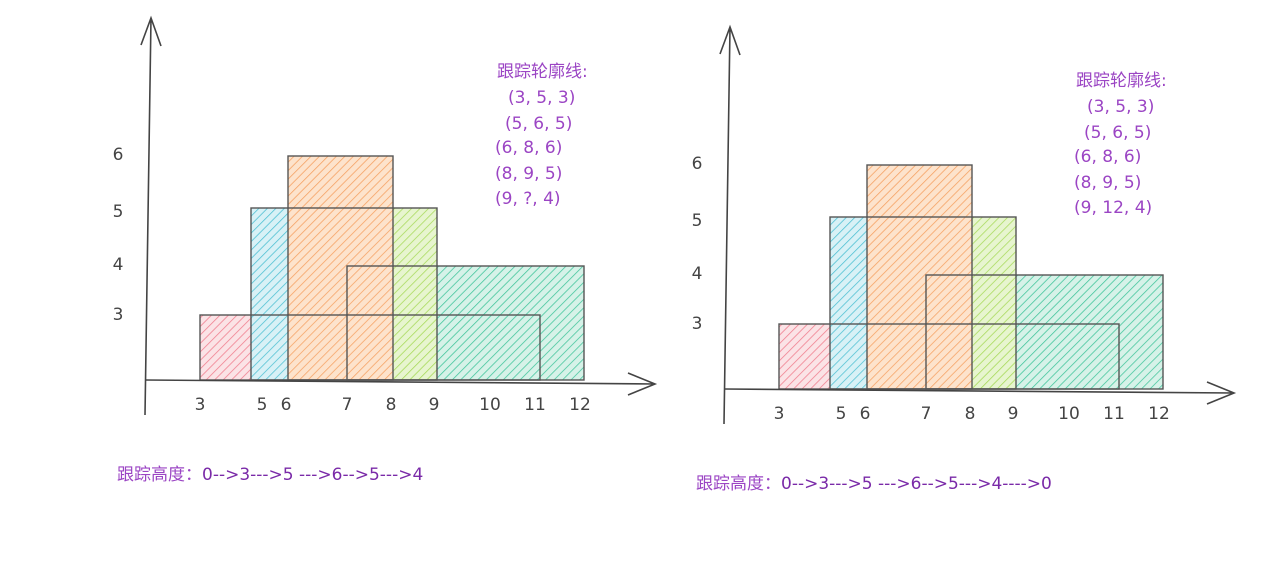 The image size is (1263, 567). What do you see at coordinates (528, 199) in the screenshot?
I see `contour-item: (9, ?, 4)` at bounding box center [528, 199].